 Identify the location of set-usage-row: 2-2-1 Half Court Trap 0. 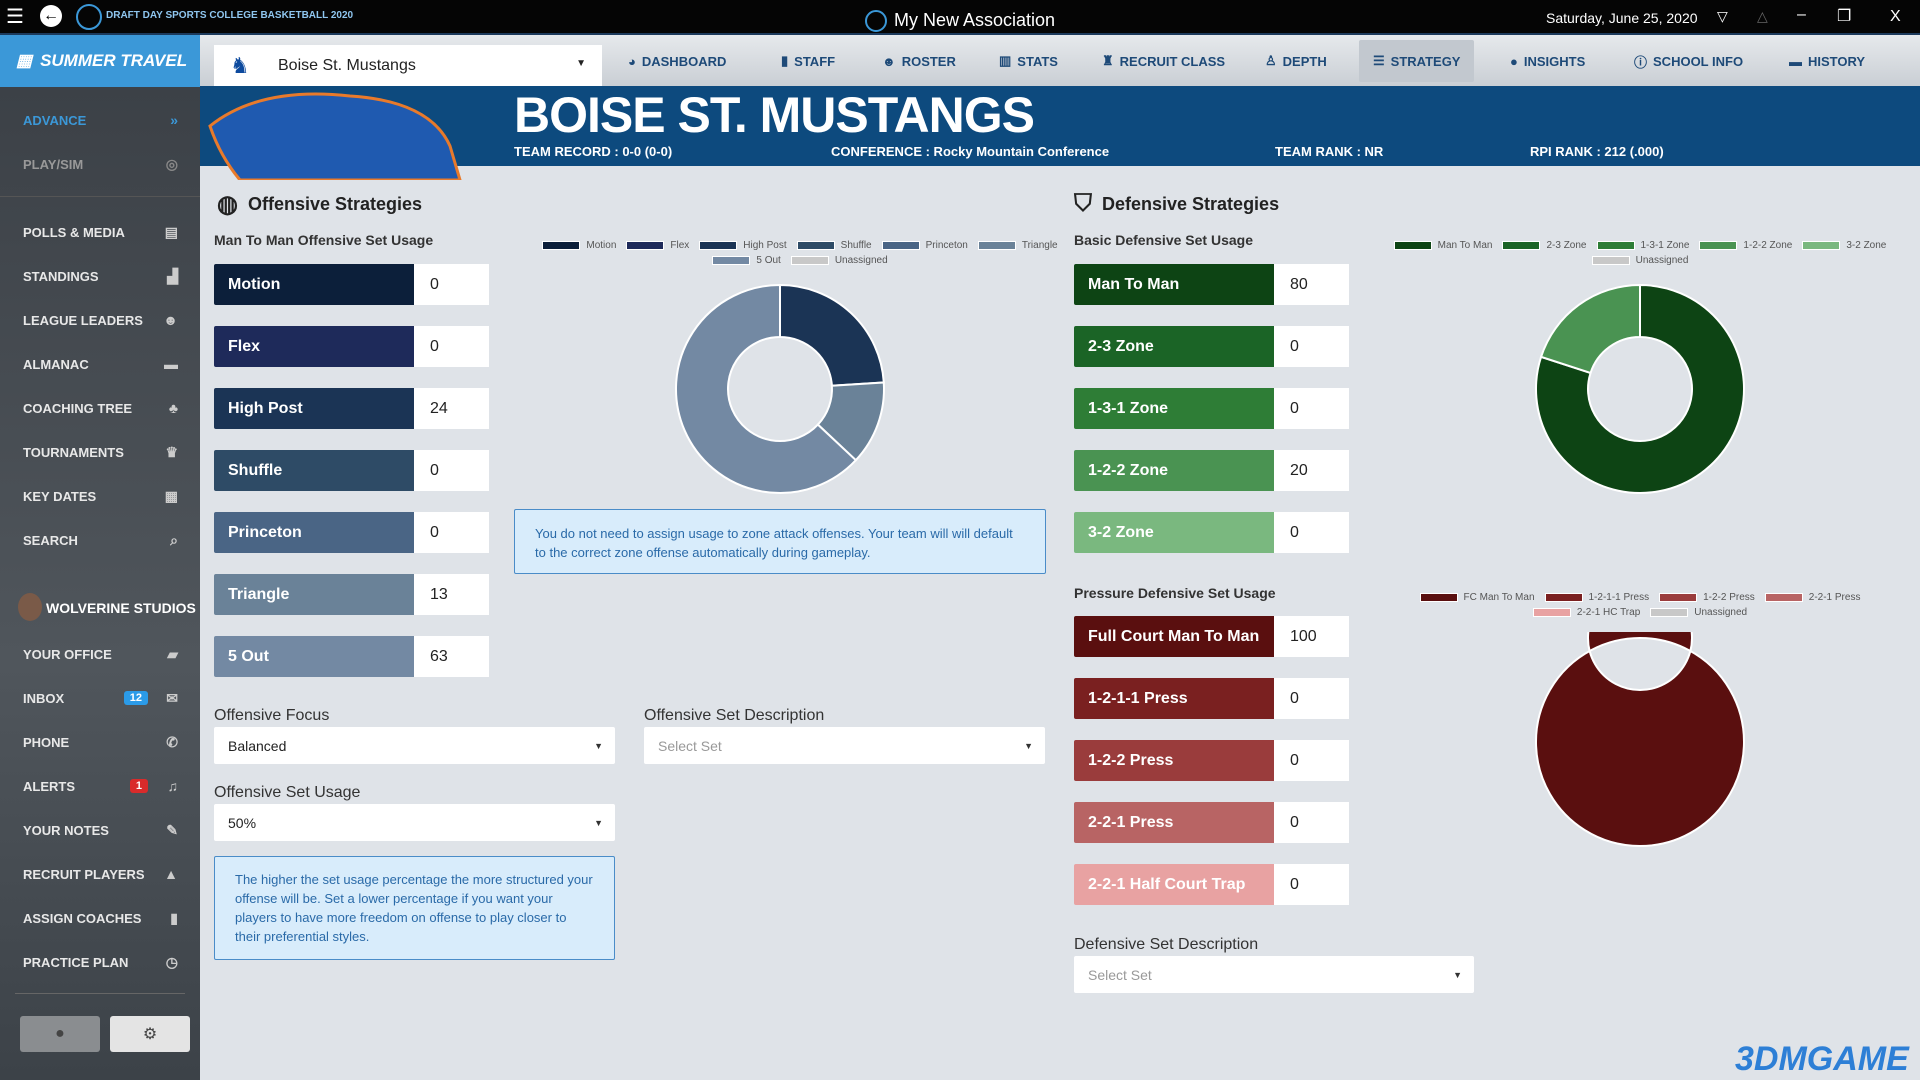
(1211, 884).